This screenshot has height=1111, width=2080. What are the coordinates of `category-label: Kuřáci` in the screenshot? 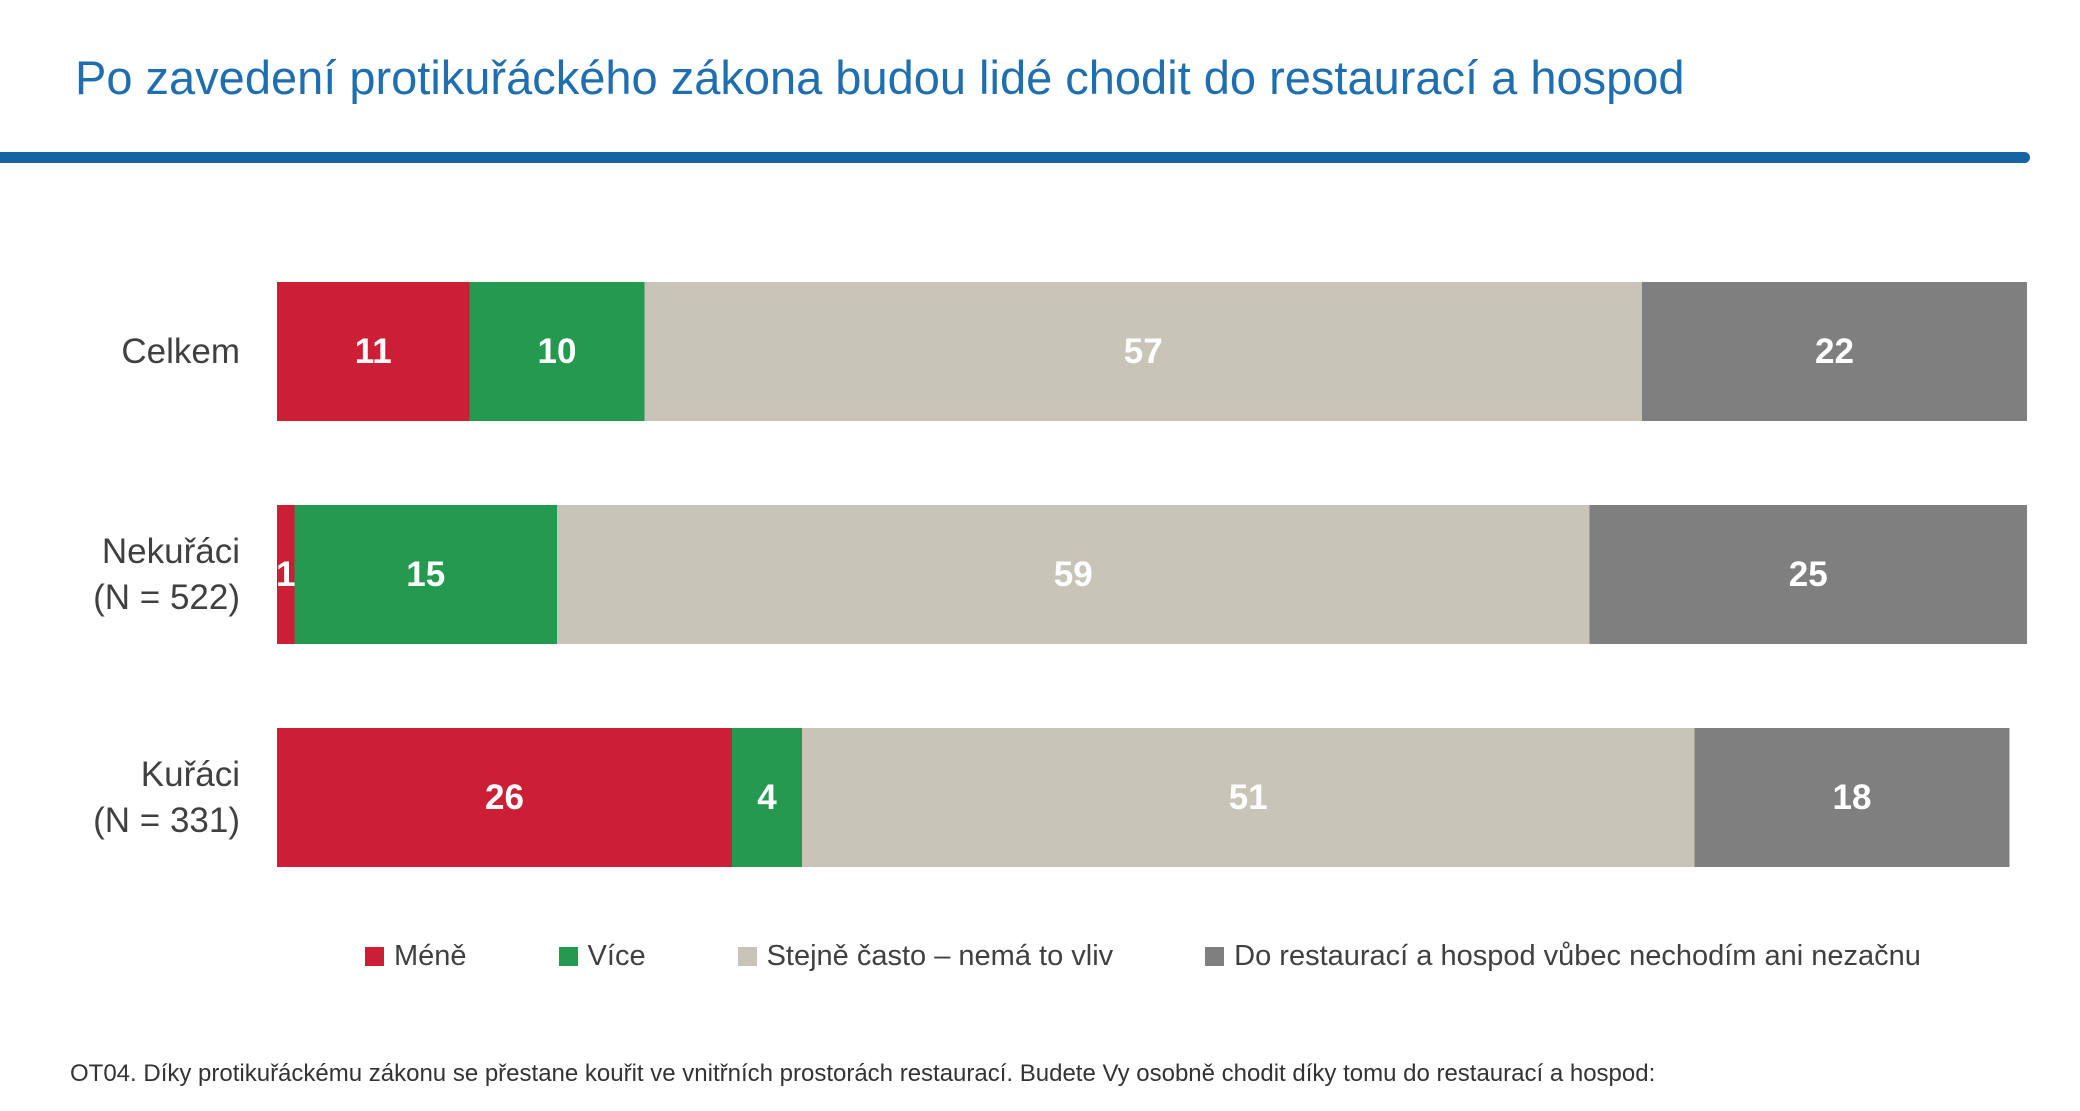 It's located at (190, 774).